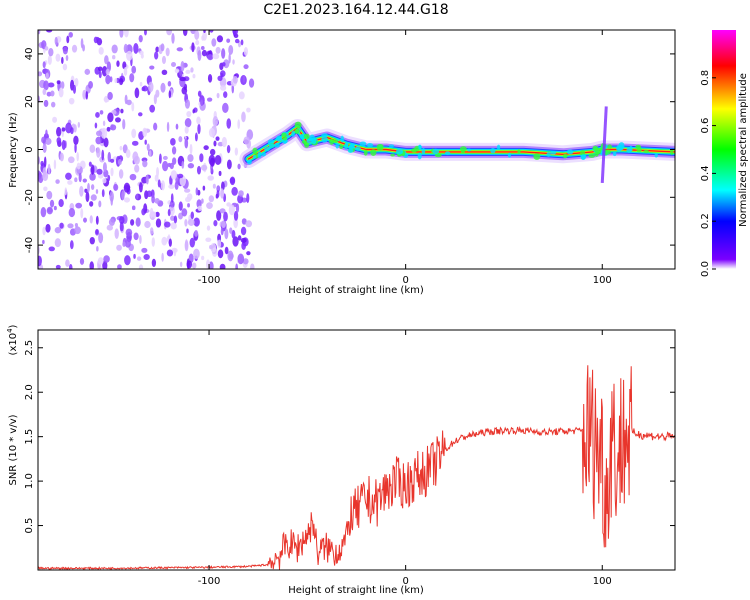  What do you see at coordinates (13, 449) in the screenshot?
I see `snr-y-axis-label: SNR (10 * v/v)` at bounding box center [13, 449].